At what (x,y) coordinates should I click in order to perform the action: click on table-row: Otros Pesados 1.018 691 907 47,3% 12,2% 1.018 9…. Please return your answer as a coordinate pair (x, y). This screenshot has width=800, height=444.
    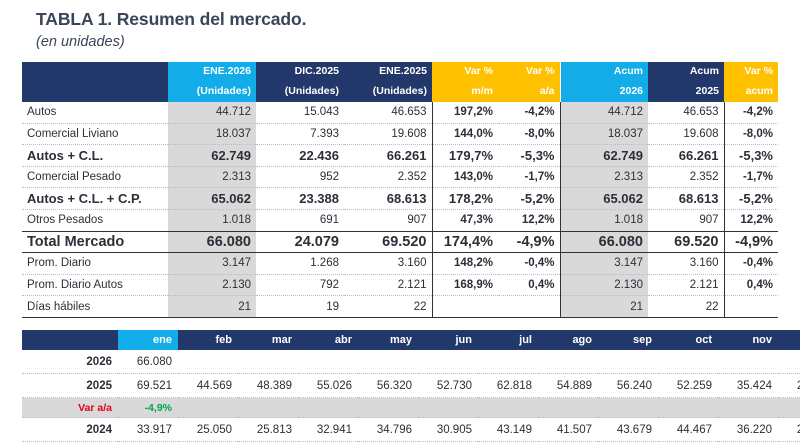
    Looking at the image, I should click on (400, 220).